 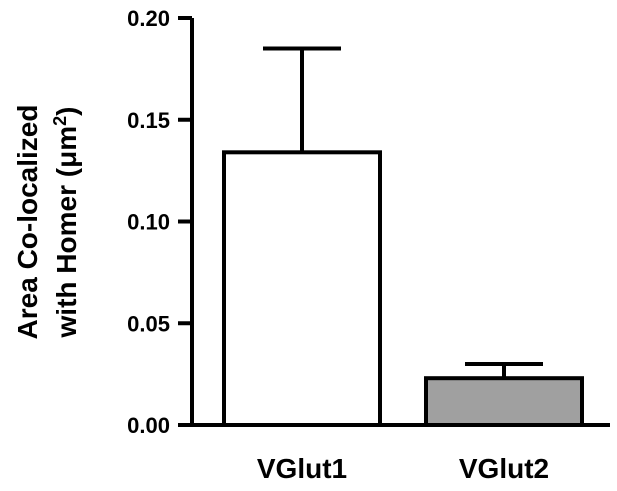 What do you see at coordinates (148, 18) in the screenshot?
I see `y-tick-label: 0.20` at bounding box center [148, 18].